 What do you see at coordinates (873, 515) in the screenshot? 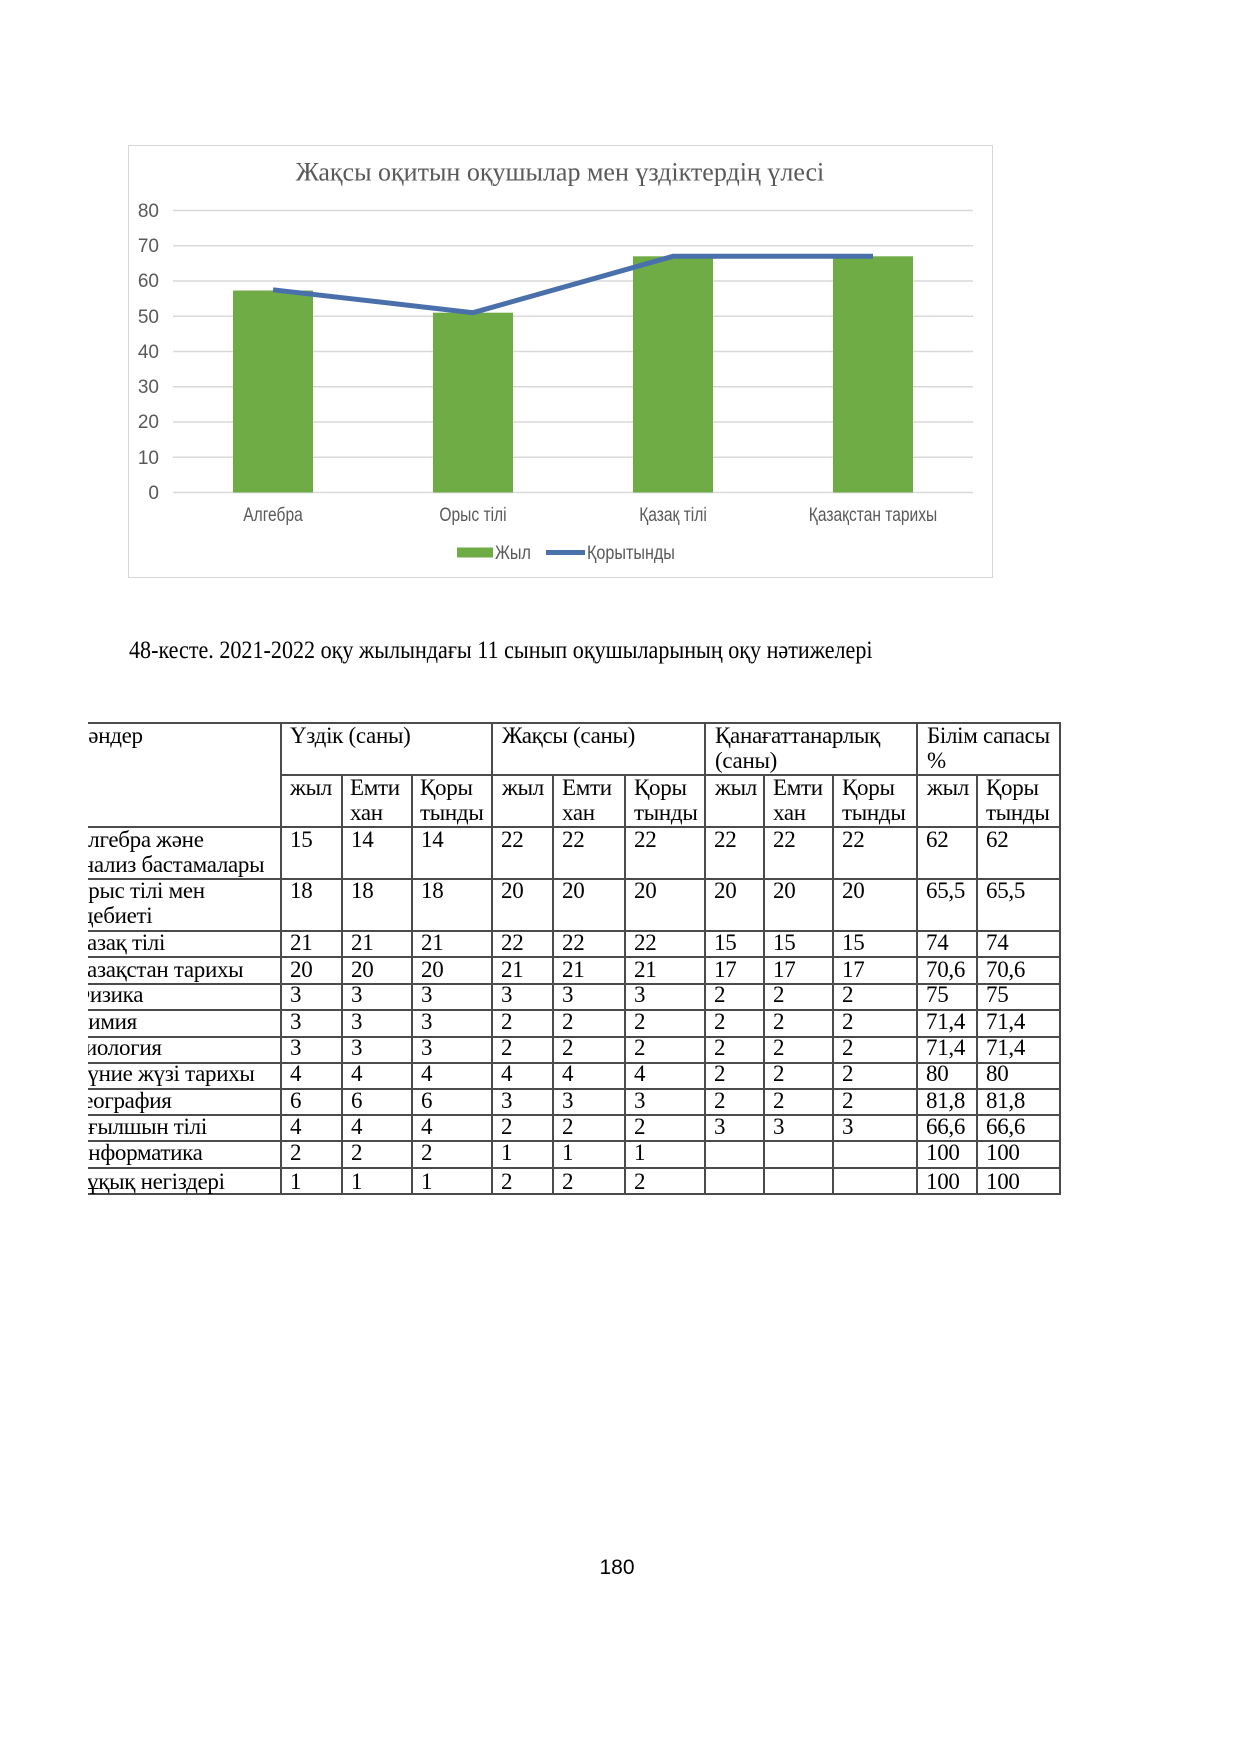
I see `svg-text: Қазақстан тарихы` at bounding box center [873, 515].